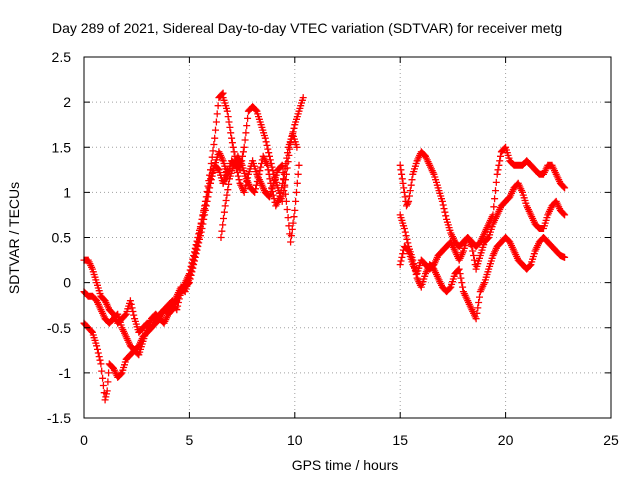 The width and height of the screenshot is (640, 480). Describe the element at coordinates (400, 440) in the screenshot. I see `x-tick-label: 15` at that location.